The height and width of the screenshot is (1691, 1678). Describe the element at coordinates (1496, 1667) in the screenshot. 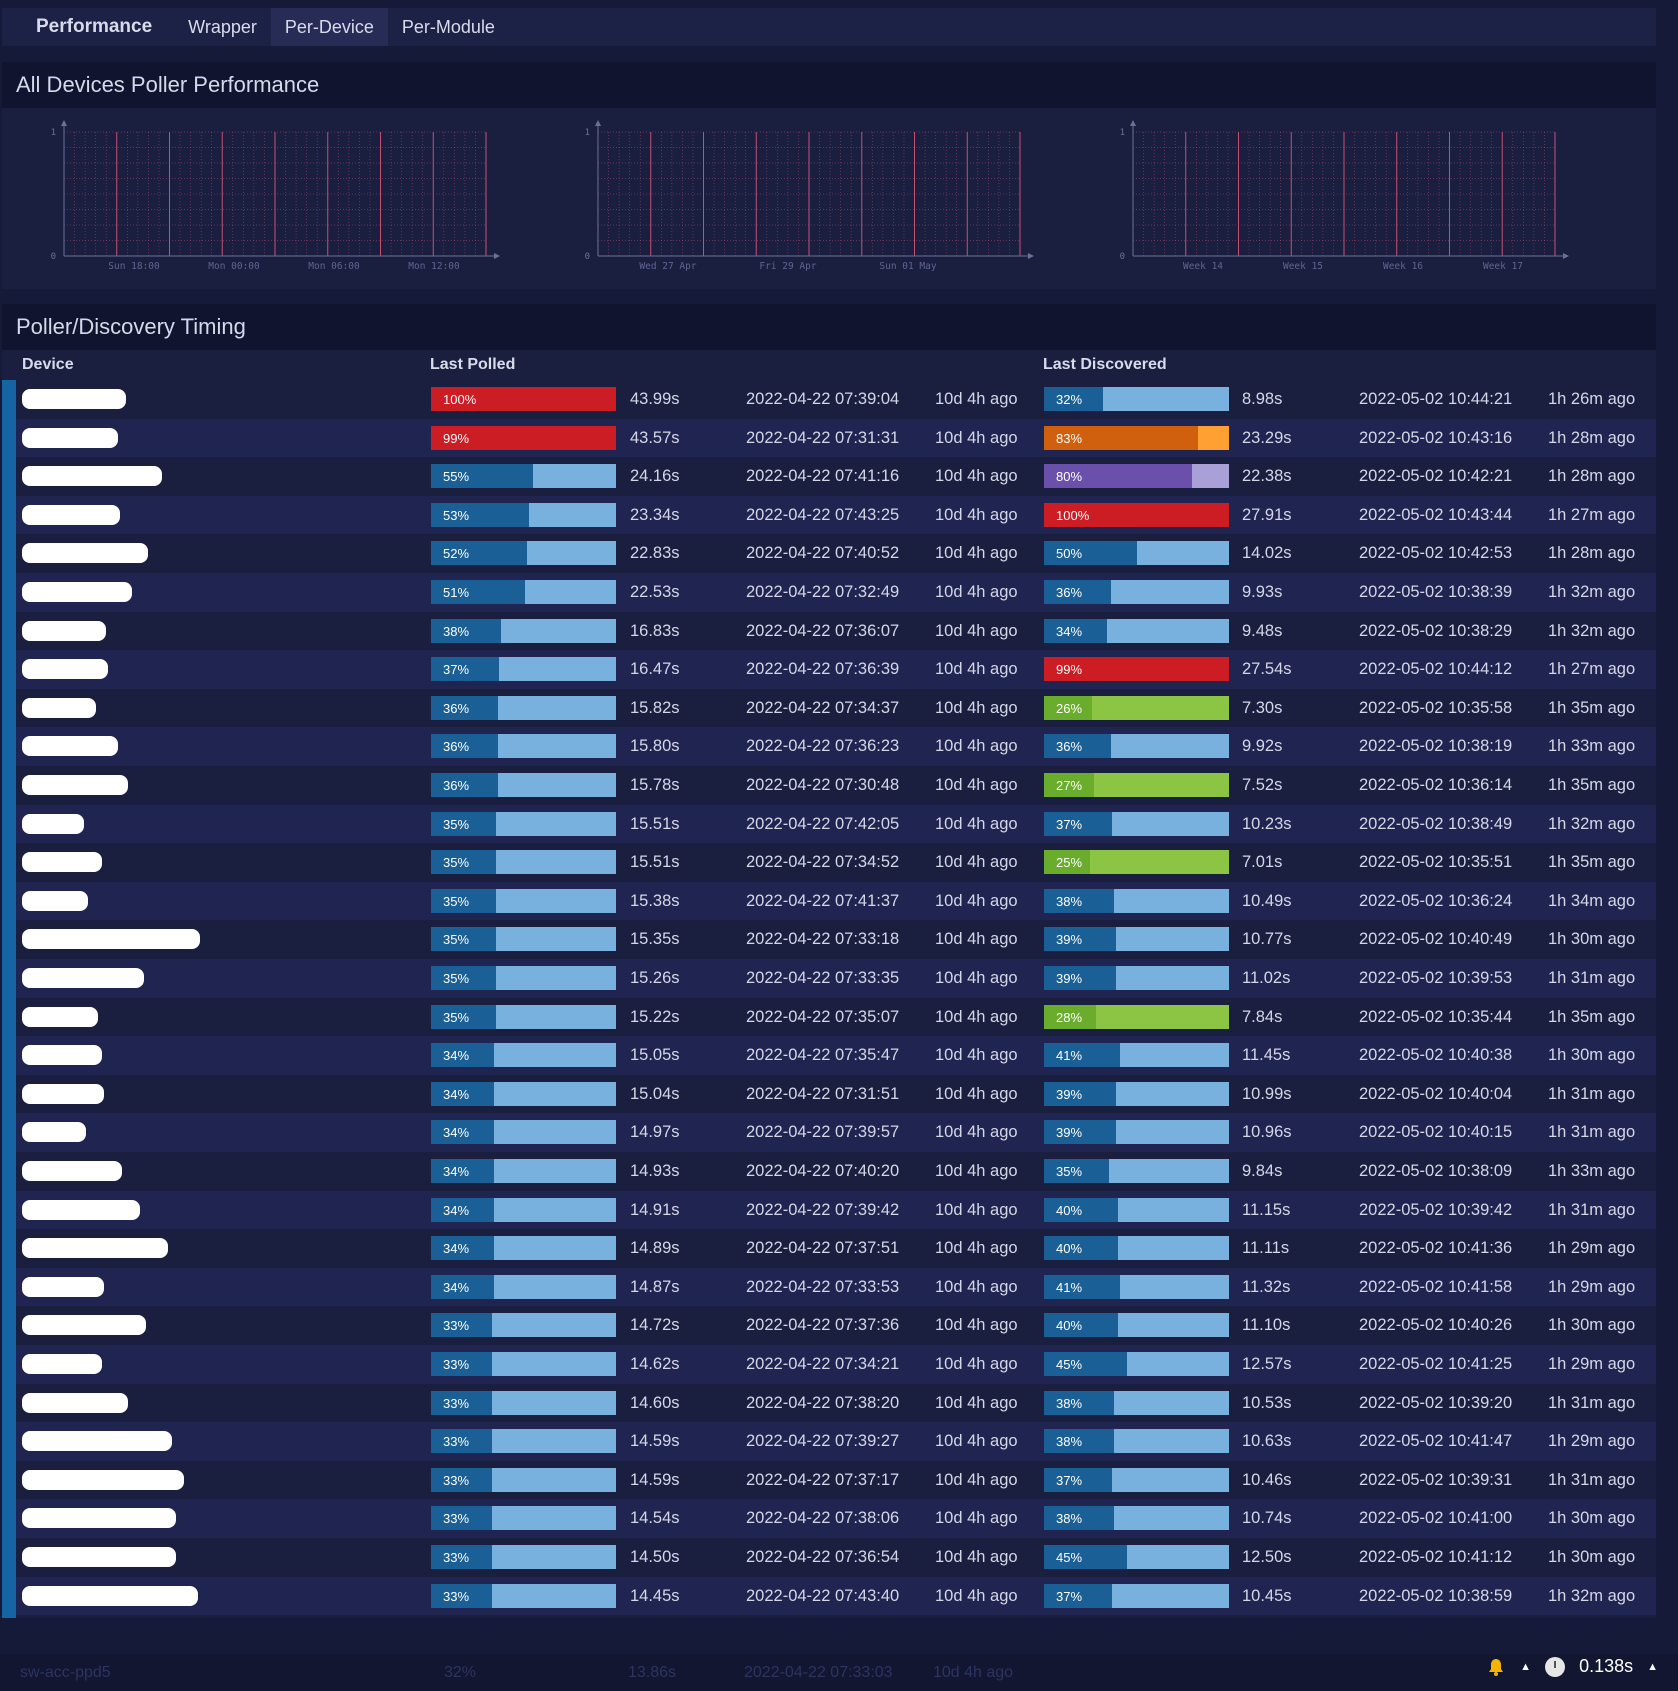

I see `bell-icon` at that location.